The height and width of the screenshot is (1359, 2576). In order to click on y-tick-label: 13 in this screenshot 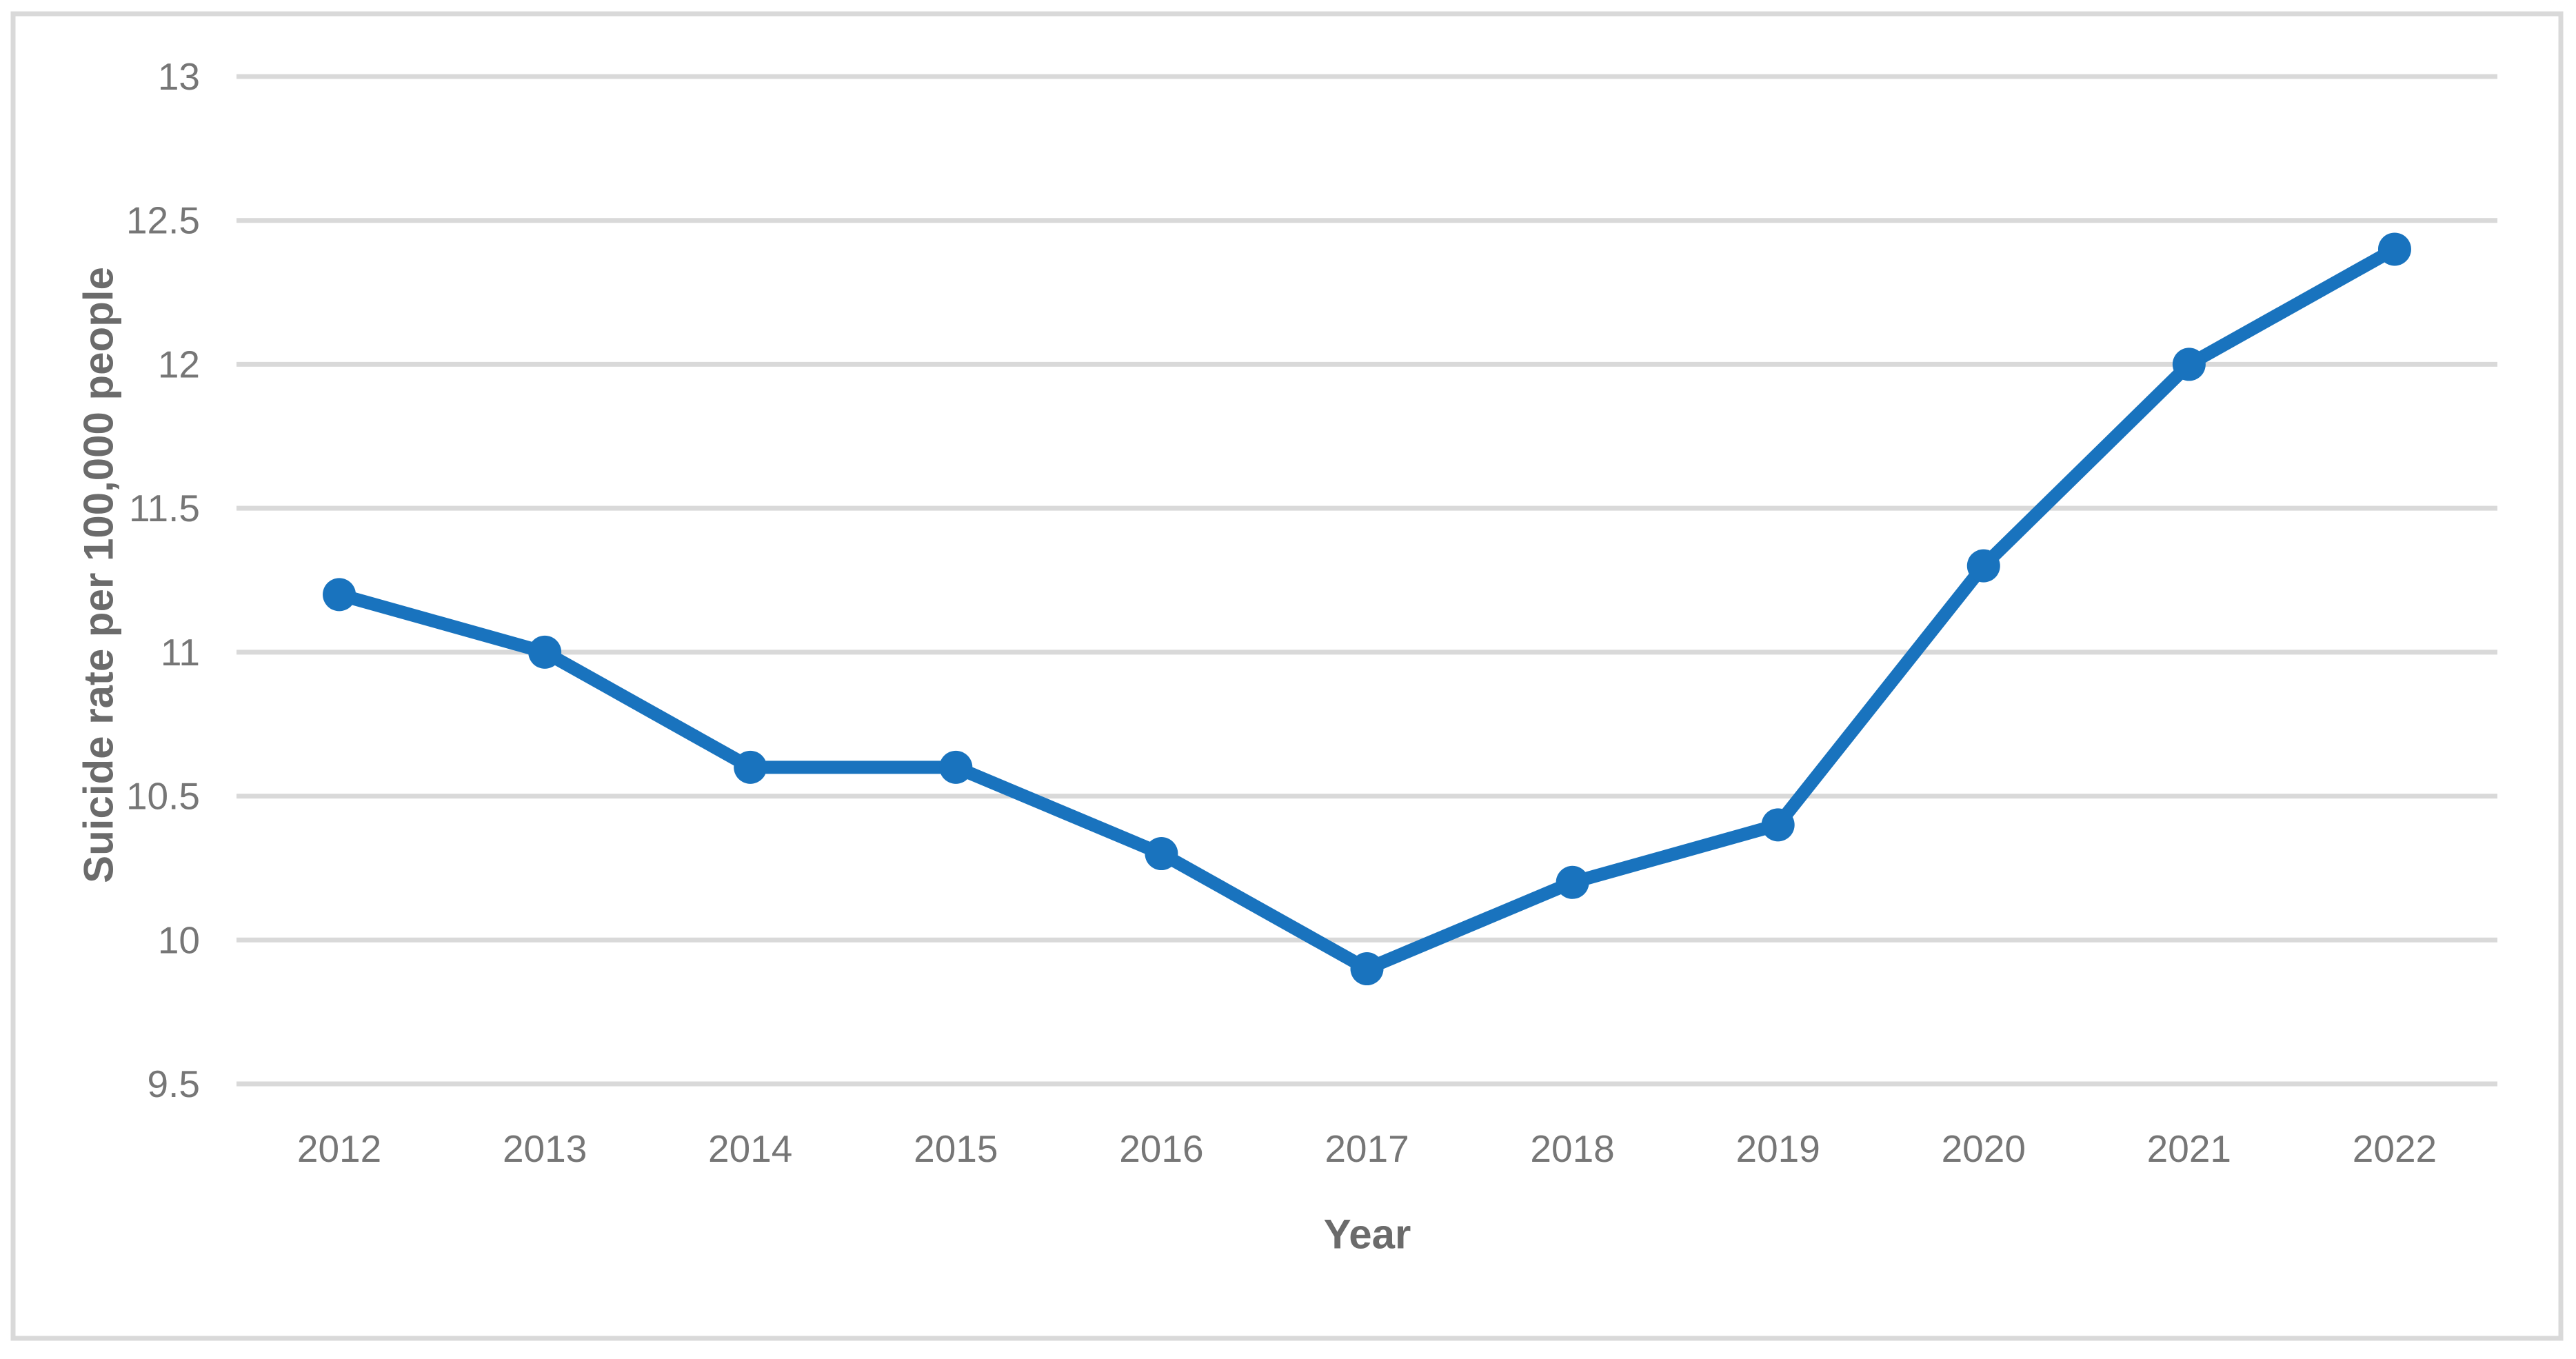, I will do `click(179, 76)`.